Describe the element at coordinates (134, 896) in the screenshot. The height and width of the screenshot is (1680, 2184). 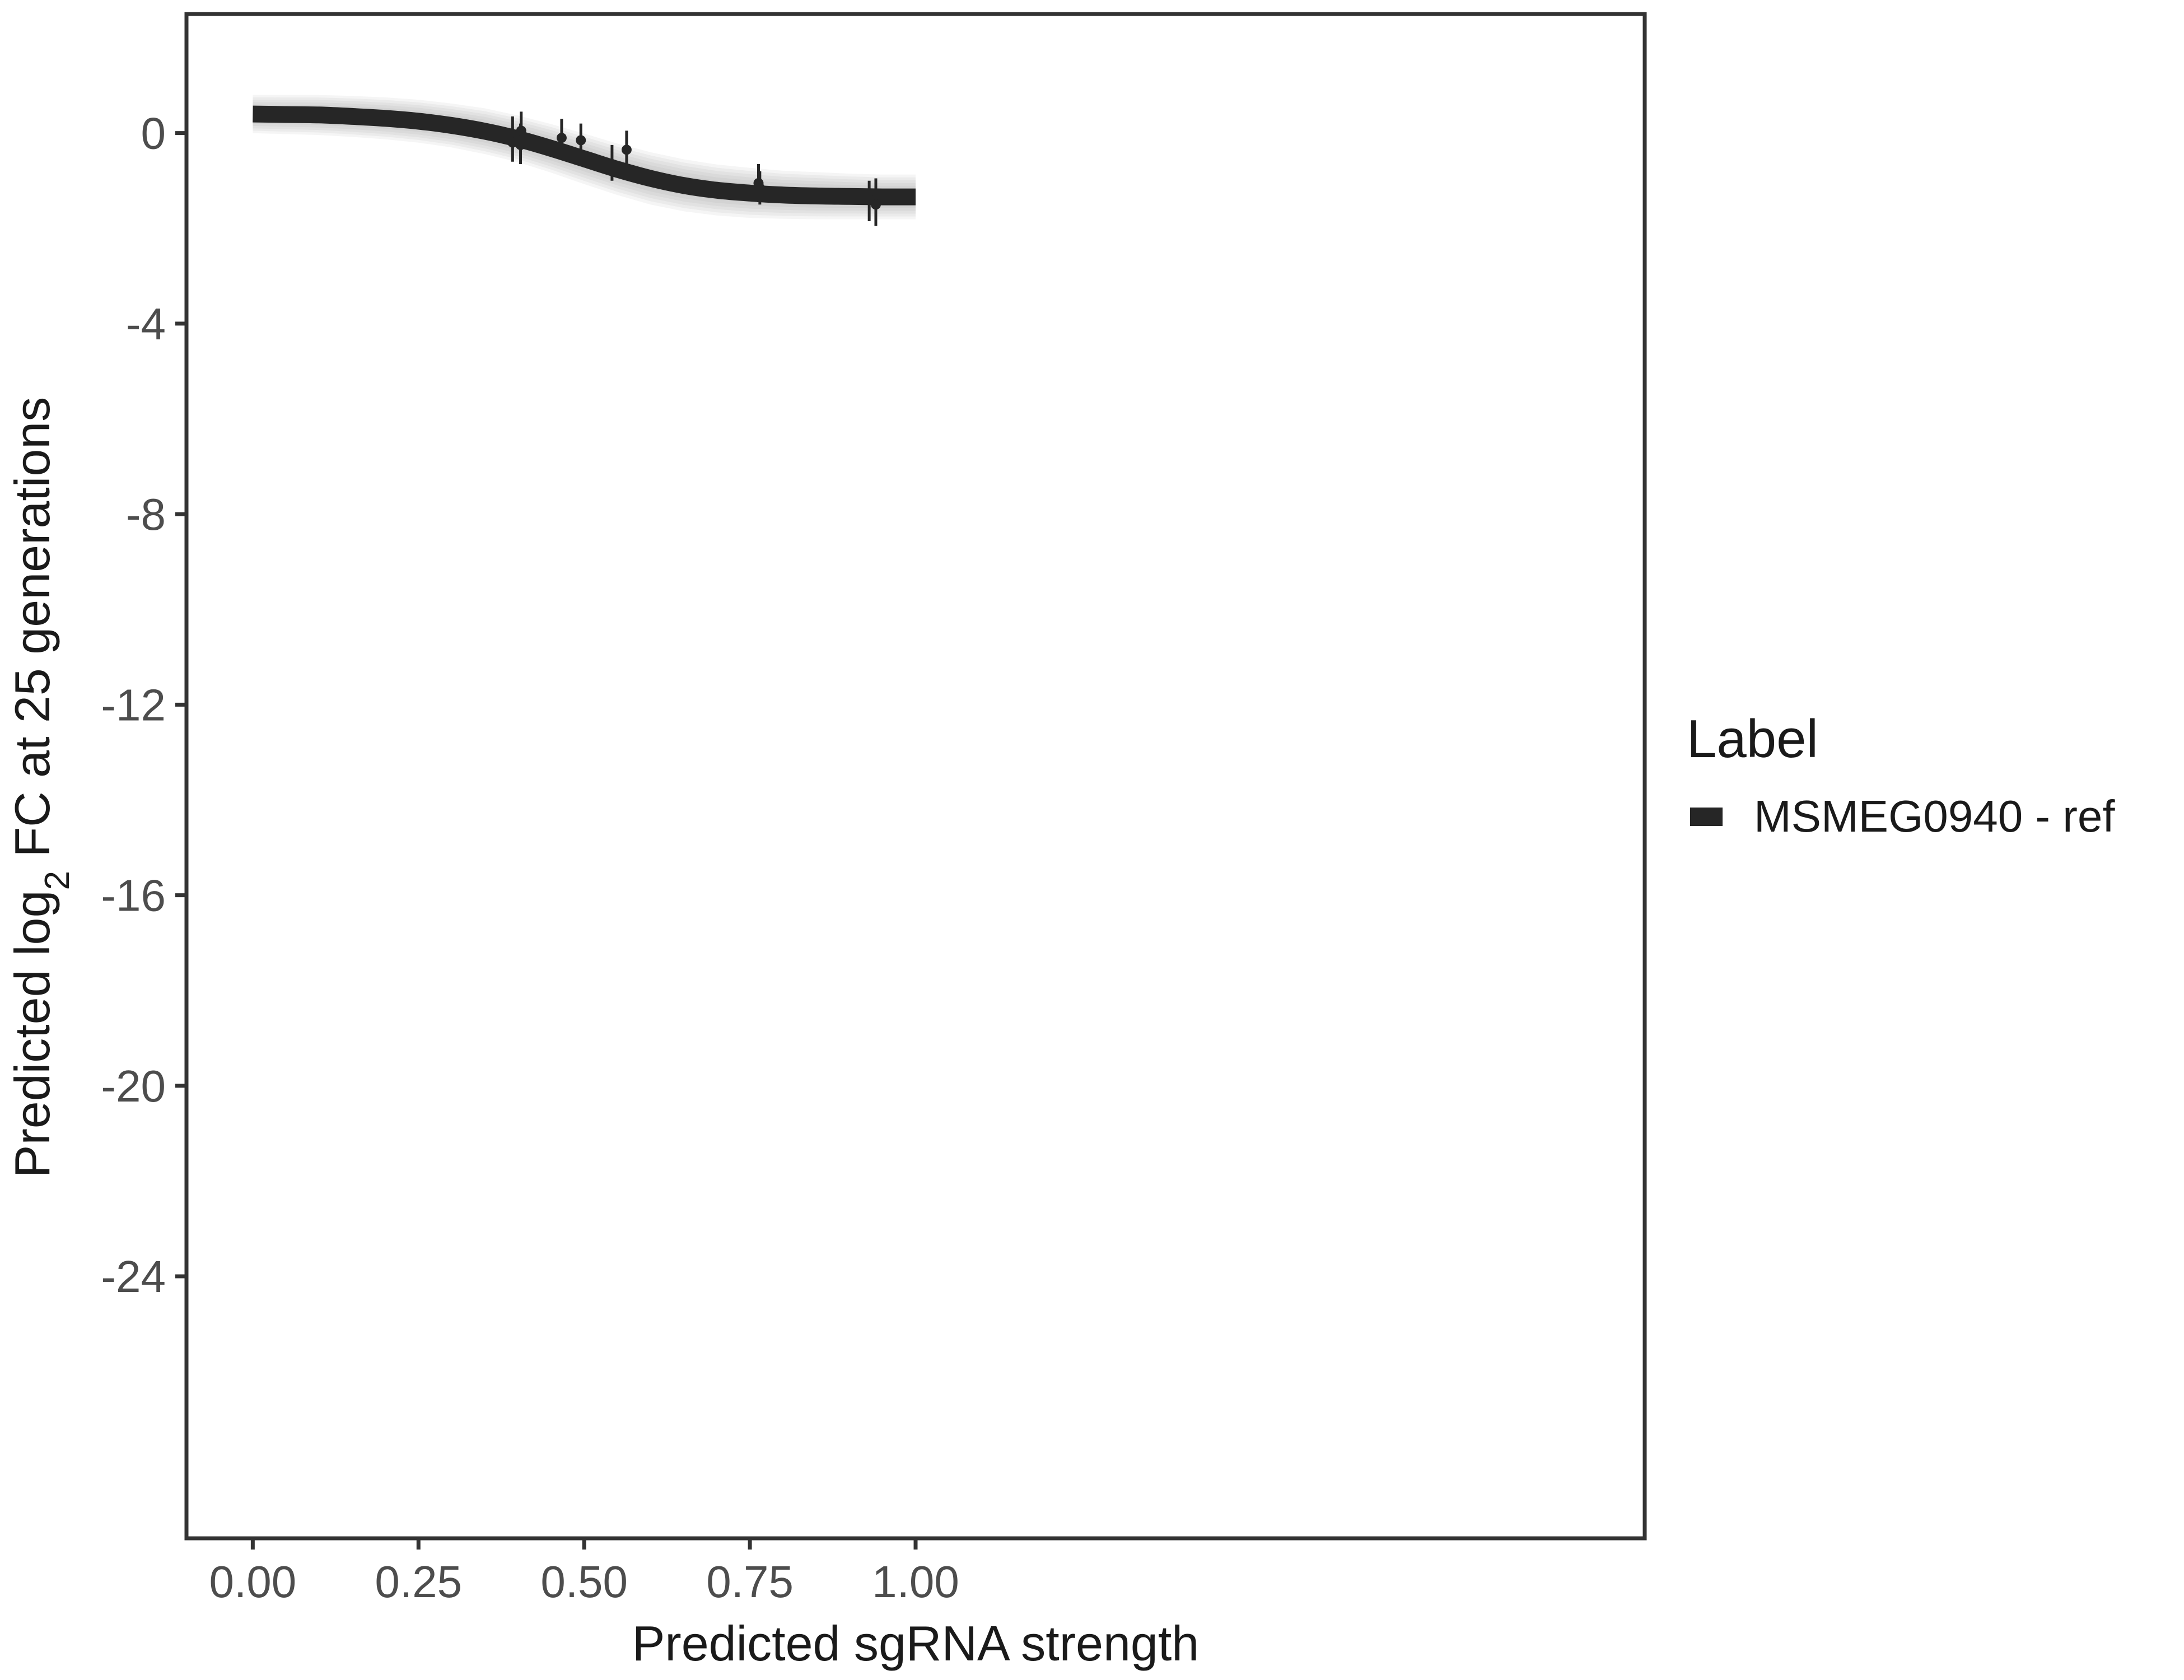
I see `y-tick-label: -16` at that location.